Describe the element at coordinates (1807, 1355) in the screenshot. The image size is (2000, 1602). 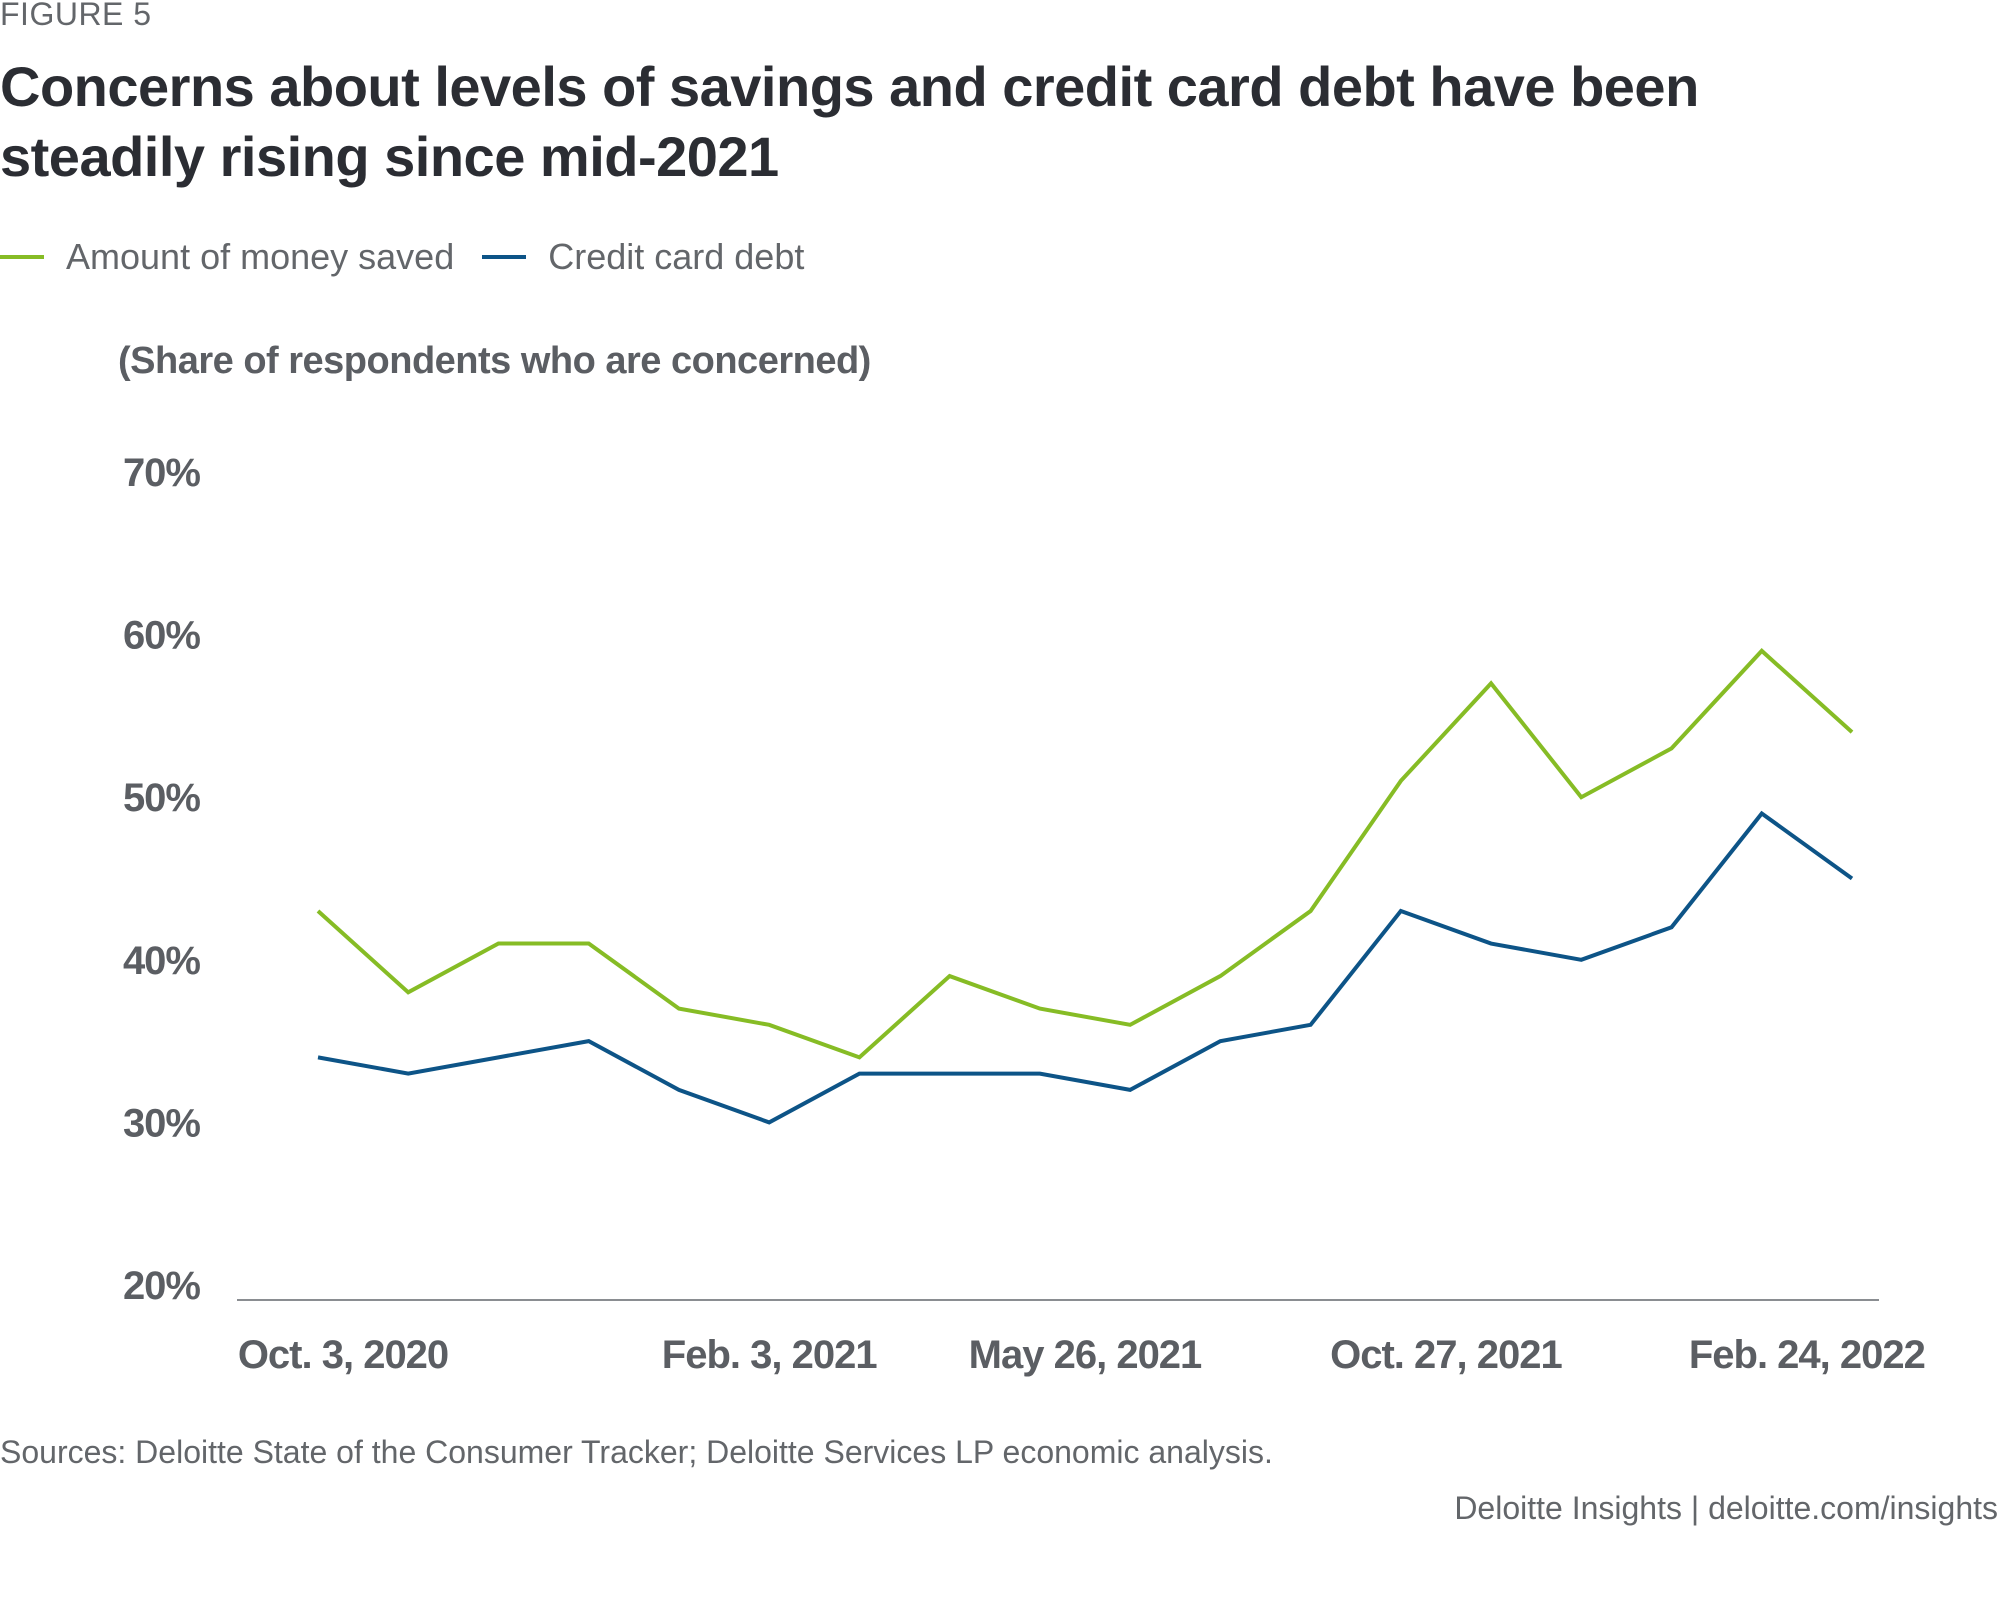
I see `x-tick-label: Feb. 24, 2022` at that location.